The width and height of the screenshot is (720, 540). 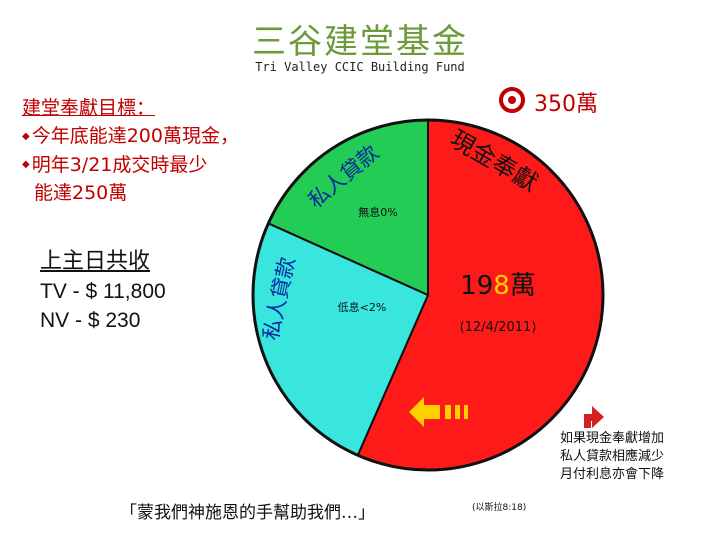 I want to click on page-title: 三谷建堂基金, so click(x=360, y=42).